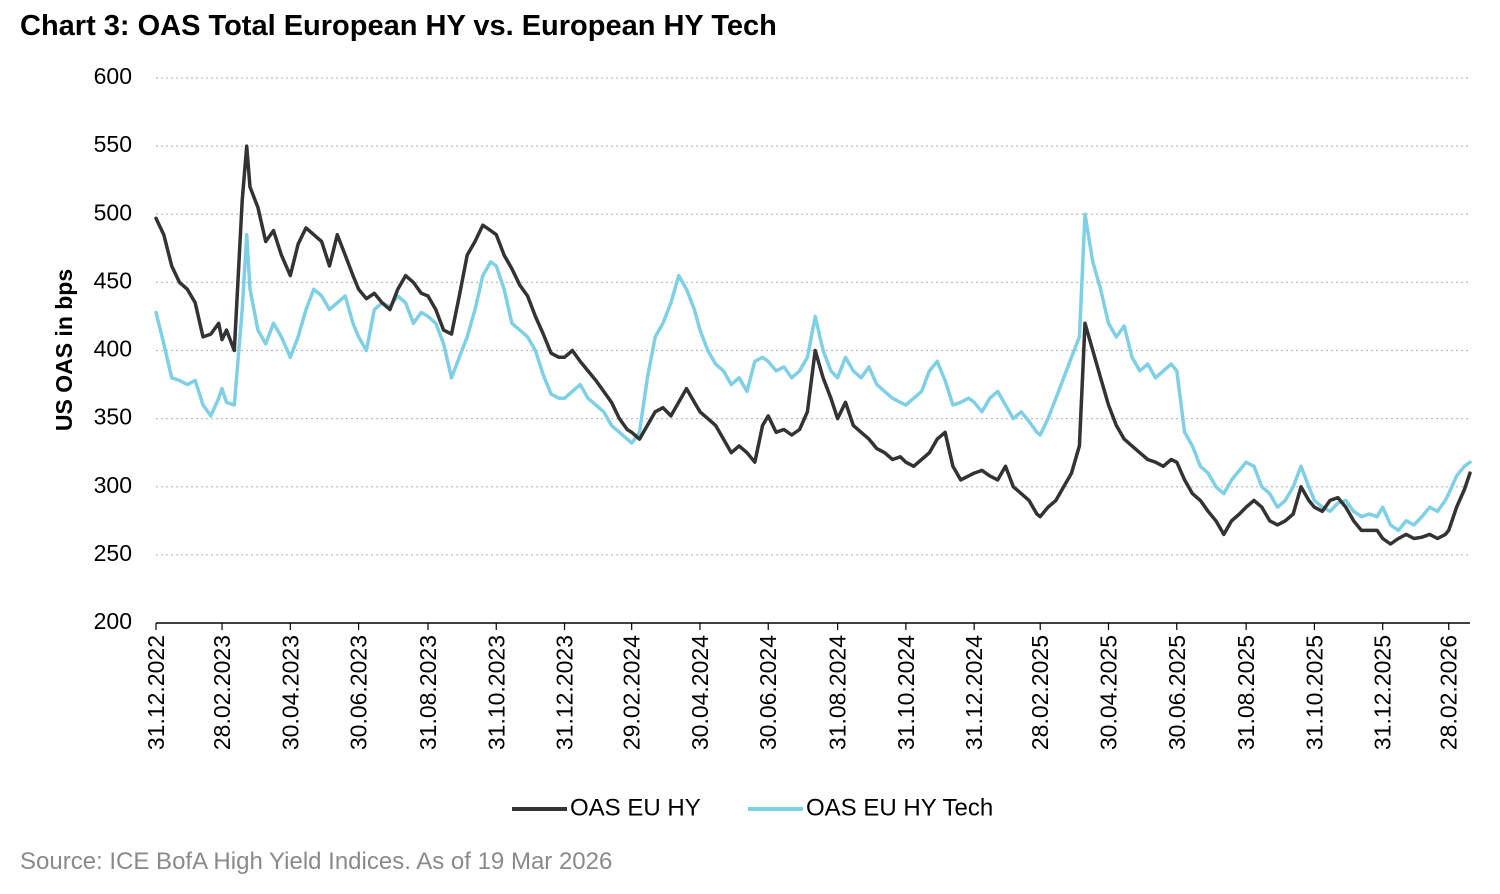 The width and height of the screenshot is (1500, 894). Describe the element at coordinates (1177, 692) in the screenshot. I see `x-tick-label: 30.06.2025` at that location.